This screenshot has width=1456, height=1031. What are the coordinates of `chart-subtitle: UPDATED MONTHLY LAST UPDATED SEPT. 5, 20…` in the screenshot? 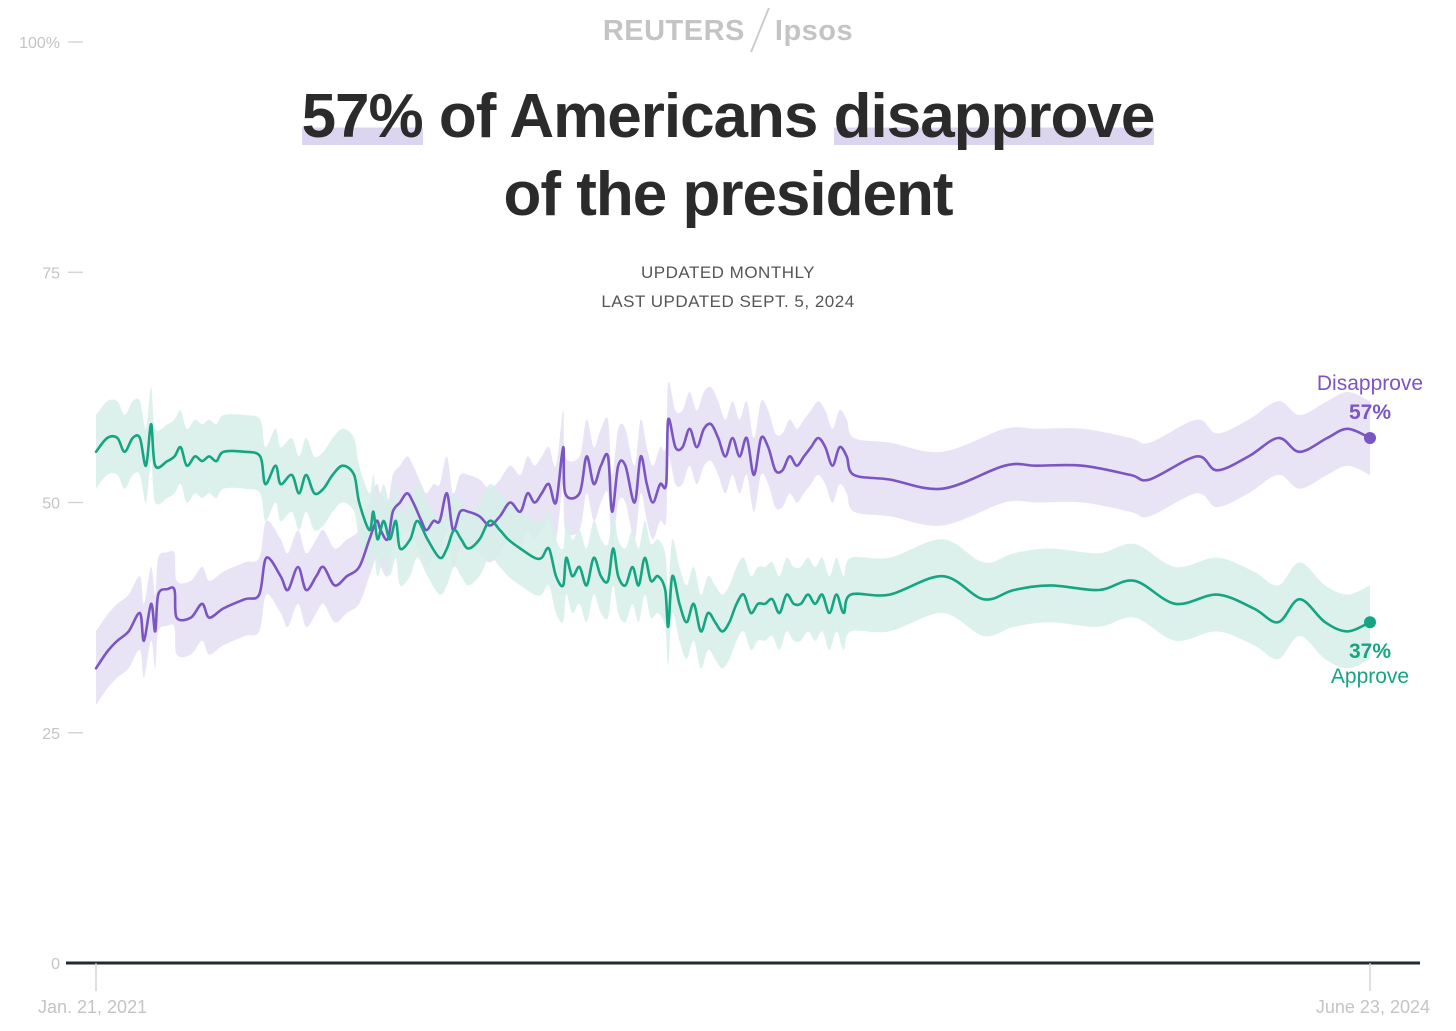 It's located at (728, 287).